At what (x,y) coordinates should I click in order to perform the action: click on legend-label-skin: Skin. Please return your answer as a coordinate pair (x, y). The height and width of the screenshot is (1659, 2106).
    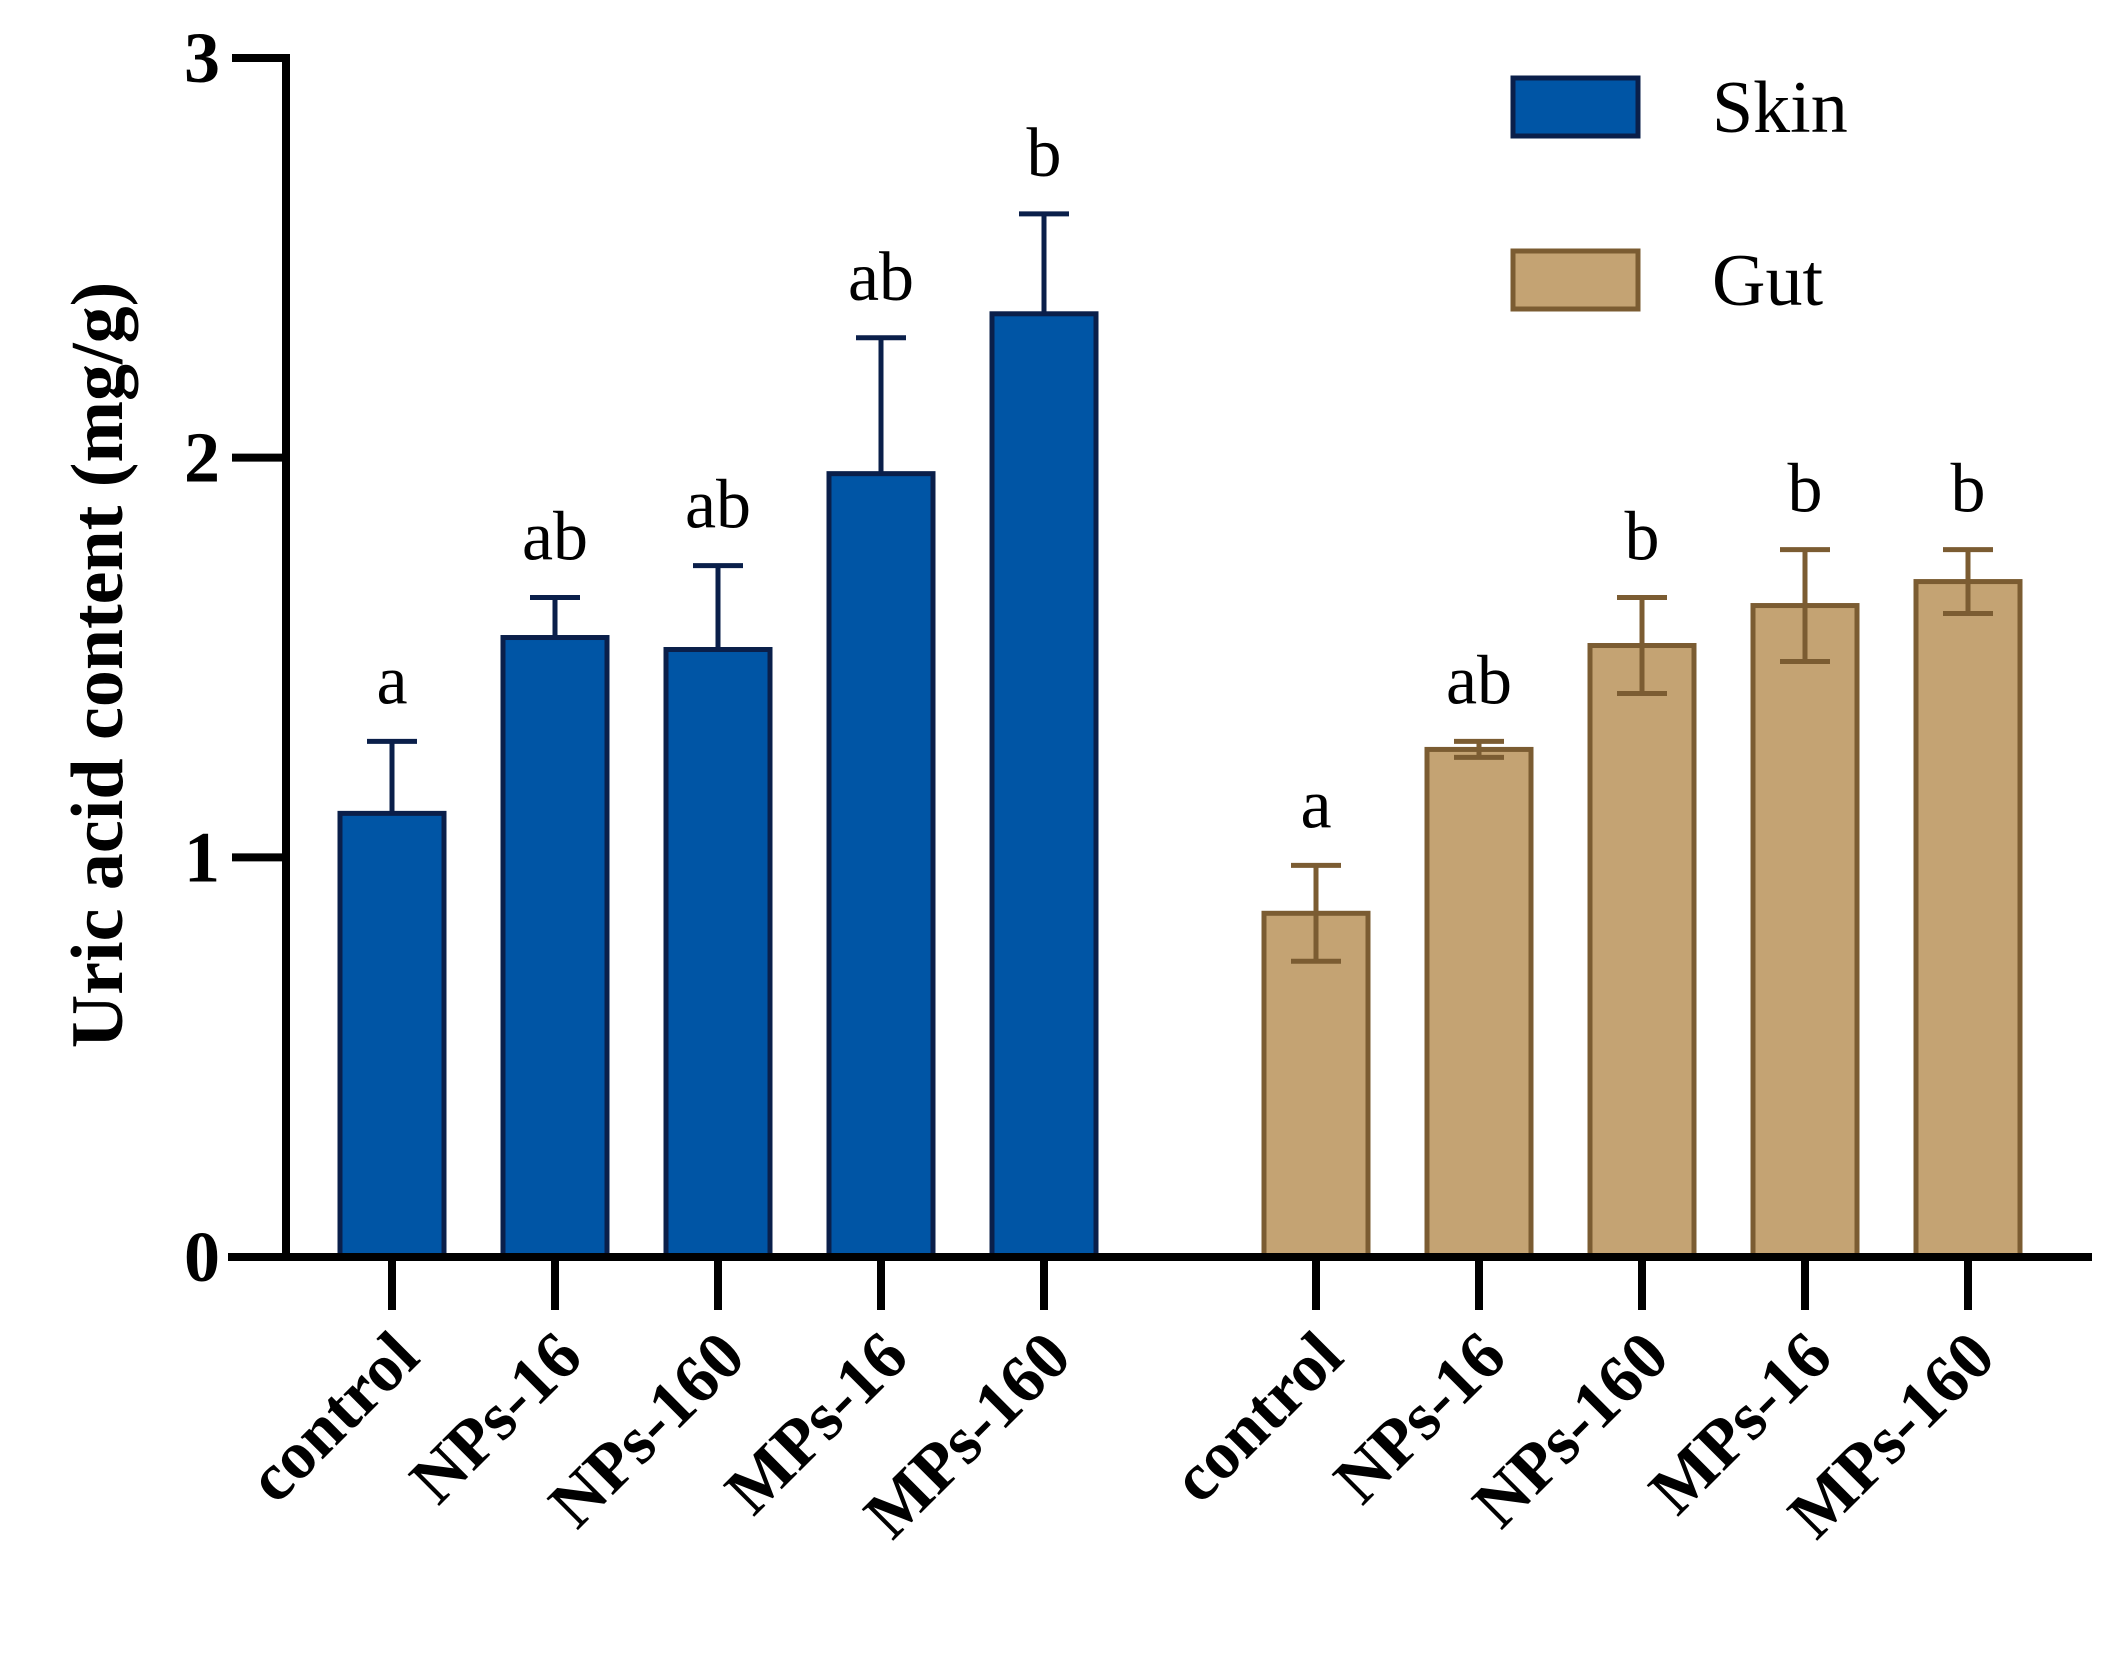
    Looking at the image, I should click on (1780, 108).